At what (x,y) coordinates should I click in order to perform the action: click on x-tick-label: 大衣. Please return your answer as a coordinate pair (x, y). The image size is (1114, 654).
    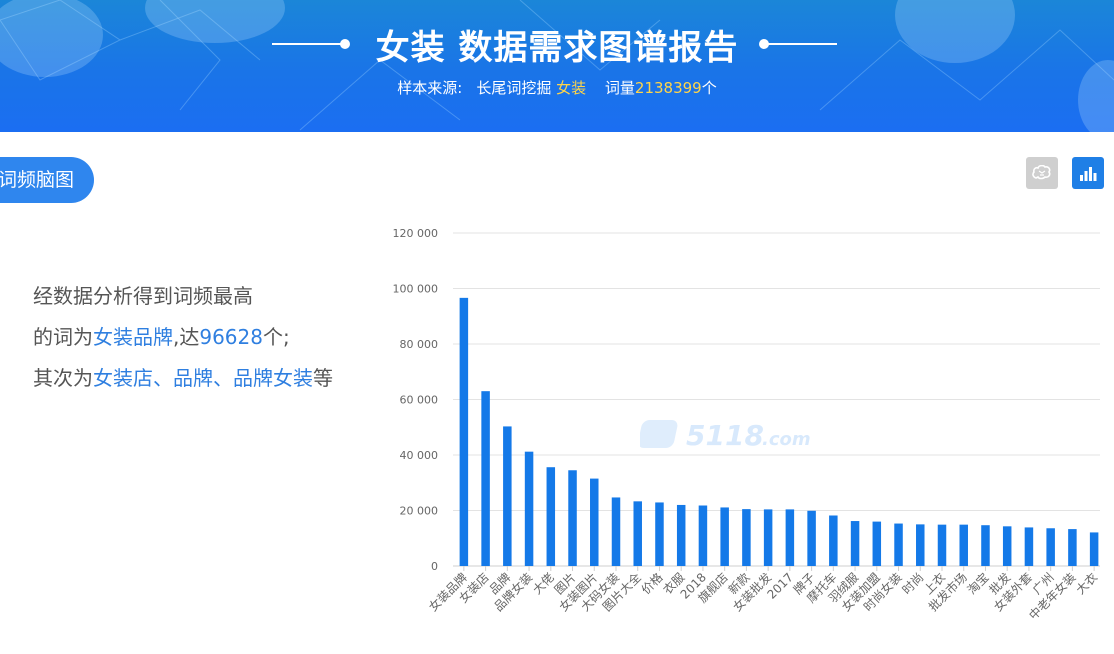
    Looking at the image, I should click on (1086, 584).